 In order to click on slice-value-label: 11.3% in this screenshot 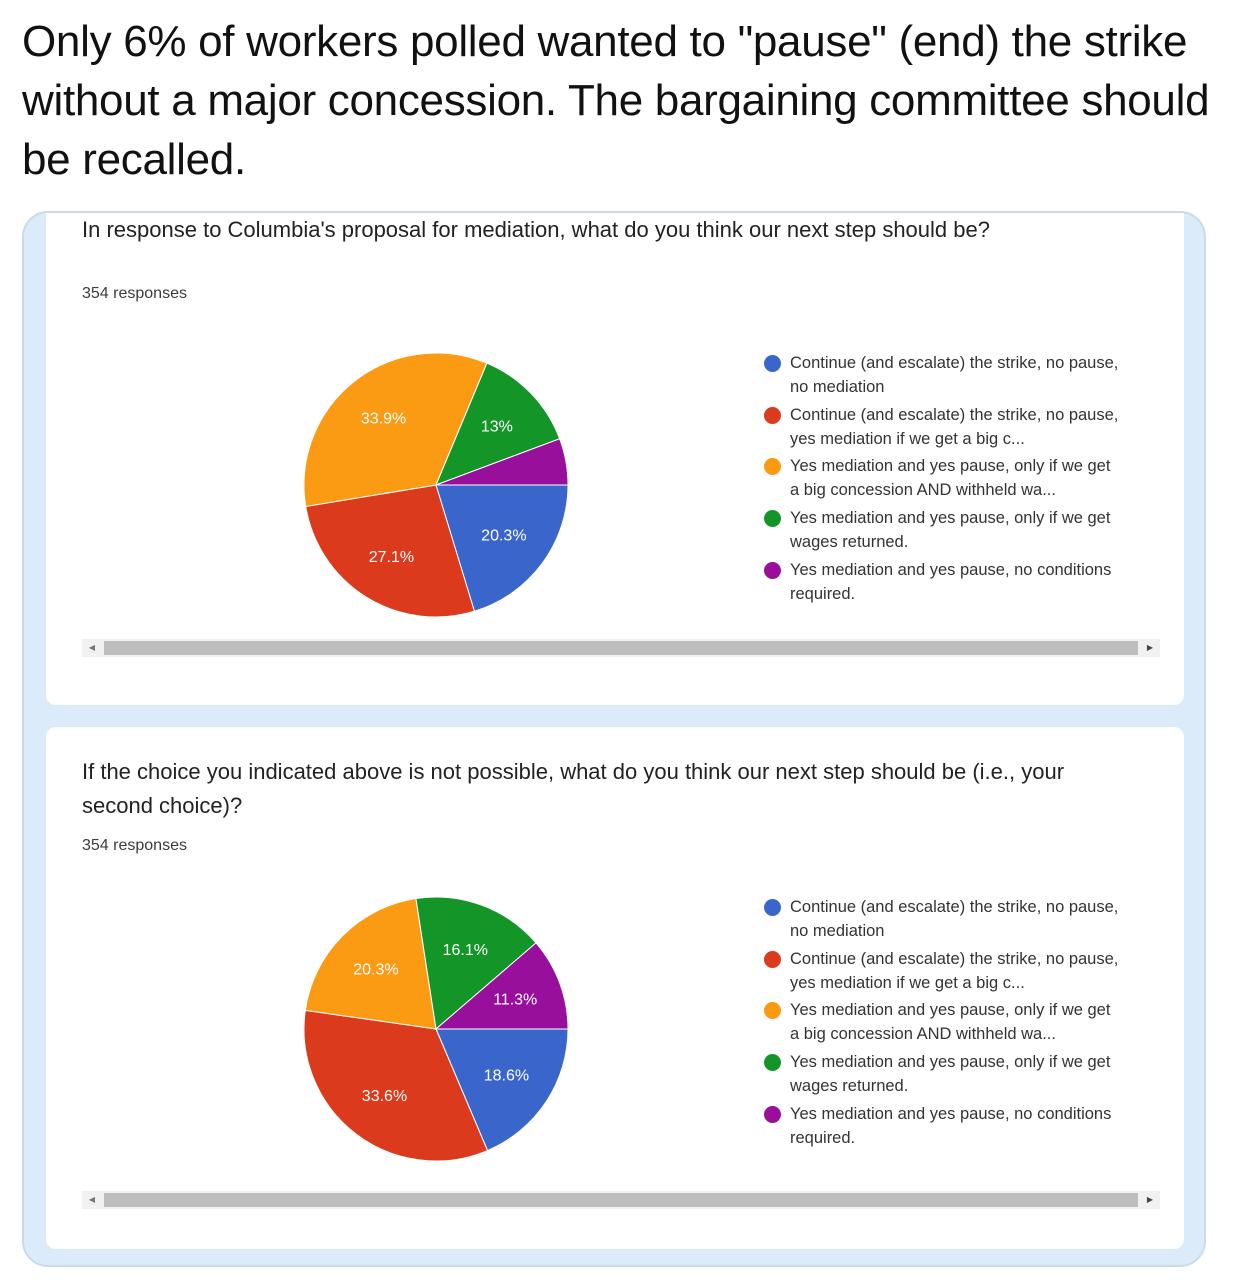, I will do `click(515, 1000)`.